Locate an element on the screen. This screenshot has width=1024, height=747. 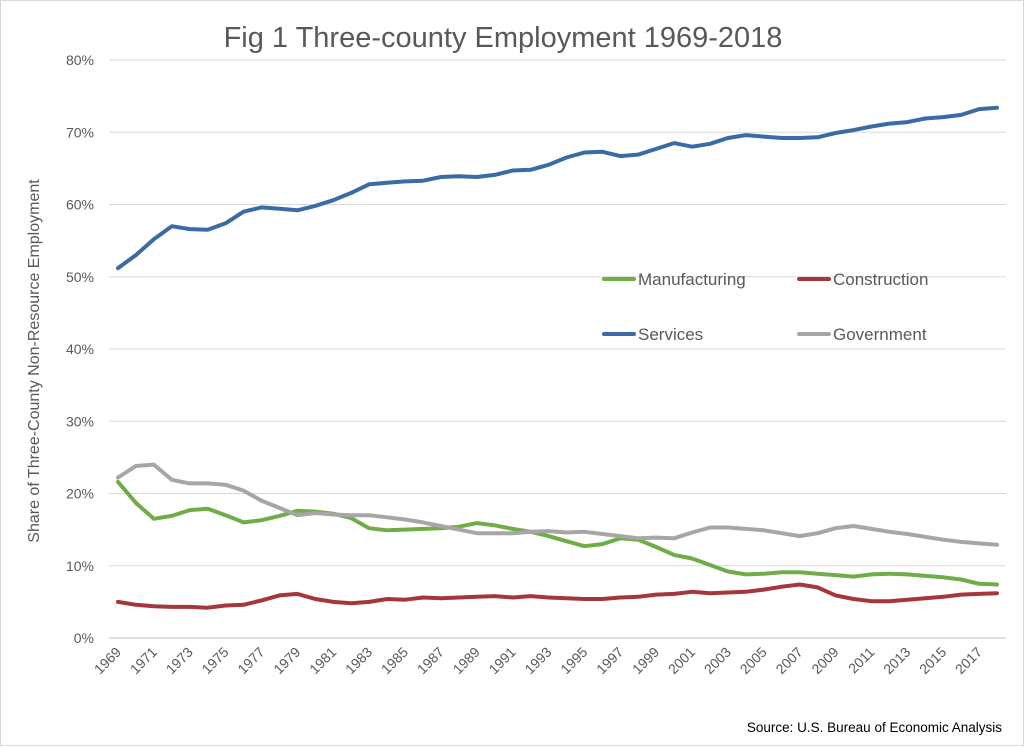
y-tick-label: 80% is located at coordinates (80, 60).